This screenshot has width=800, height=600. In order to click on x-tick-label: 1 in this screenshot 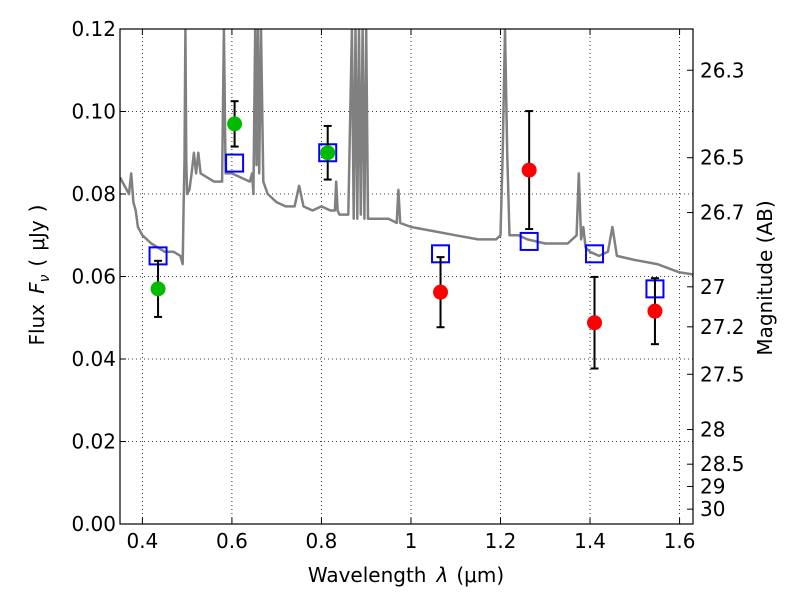, I will do `click(411, 541)`.